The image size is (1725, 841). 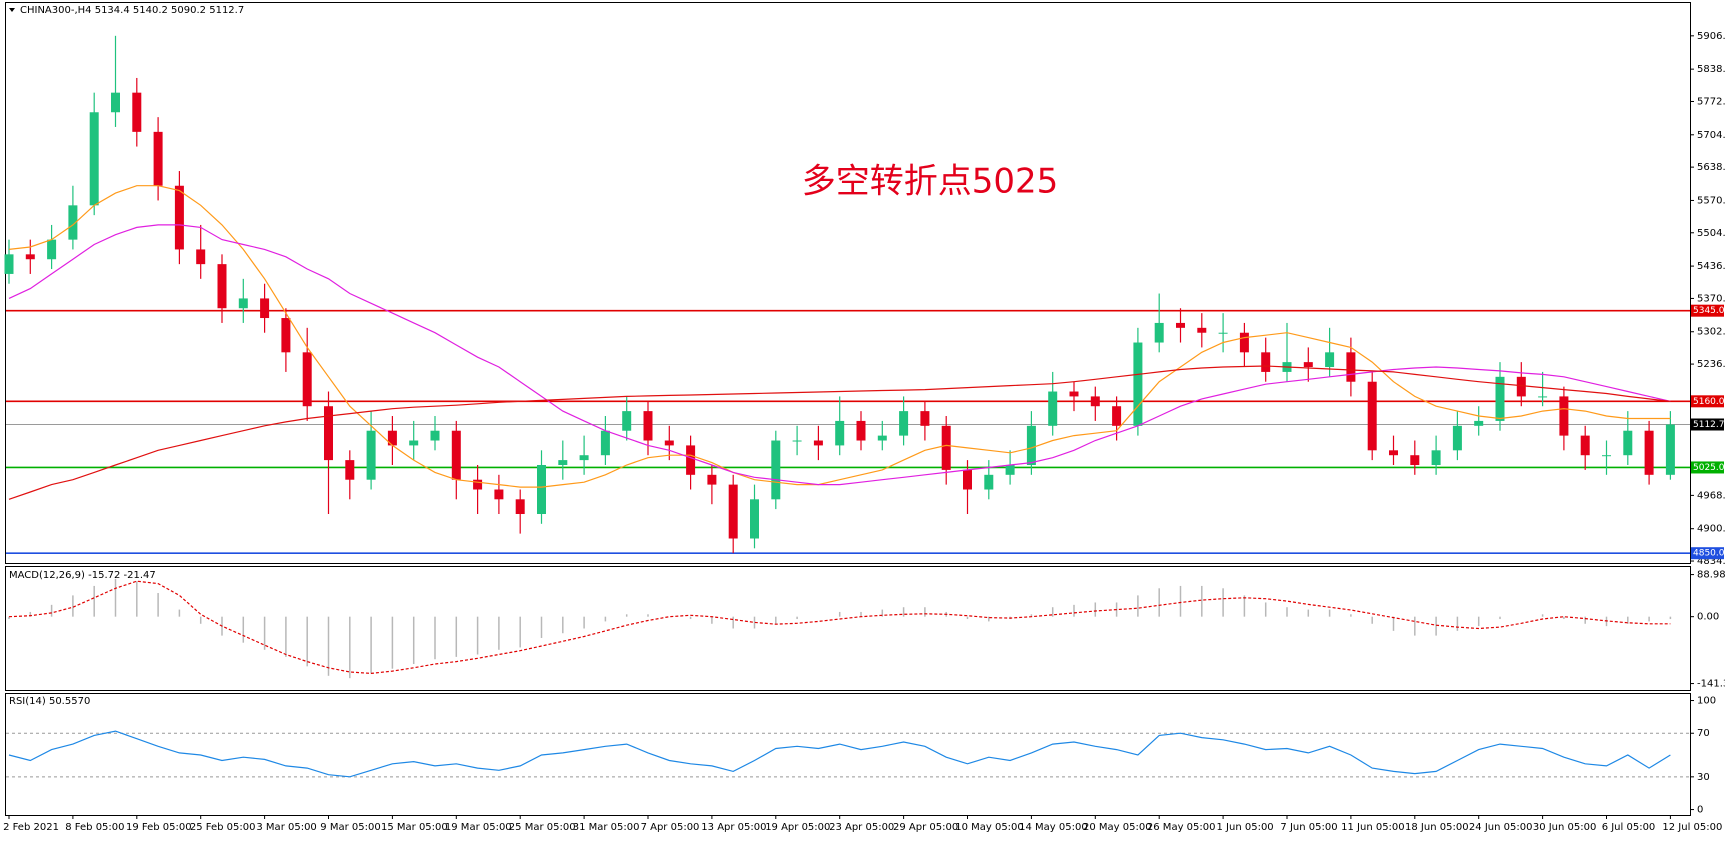 I want to click on x-tick-label: 14 May 05:00, so click(x=1053, y=827).